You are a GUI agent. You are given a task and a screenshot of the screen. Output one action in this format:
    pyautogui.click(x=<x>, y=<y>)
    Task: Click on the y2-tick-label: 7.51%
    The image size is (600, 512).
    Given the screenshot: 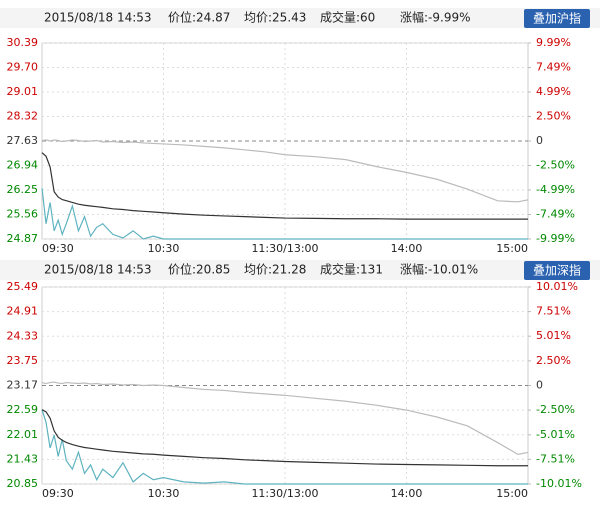 What is the action you would take?
    pyautogui.click(x=553, y=311)
    